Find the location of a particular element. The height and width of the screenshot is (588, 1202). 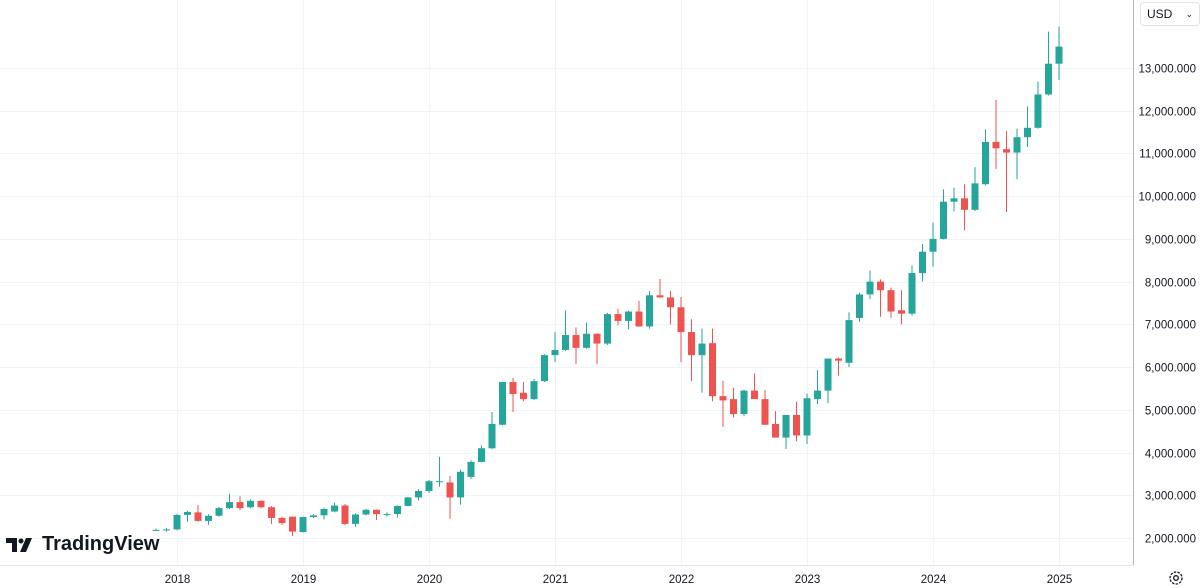

currency-selector: USD ⌄ is located at coordinates (1170, 14).